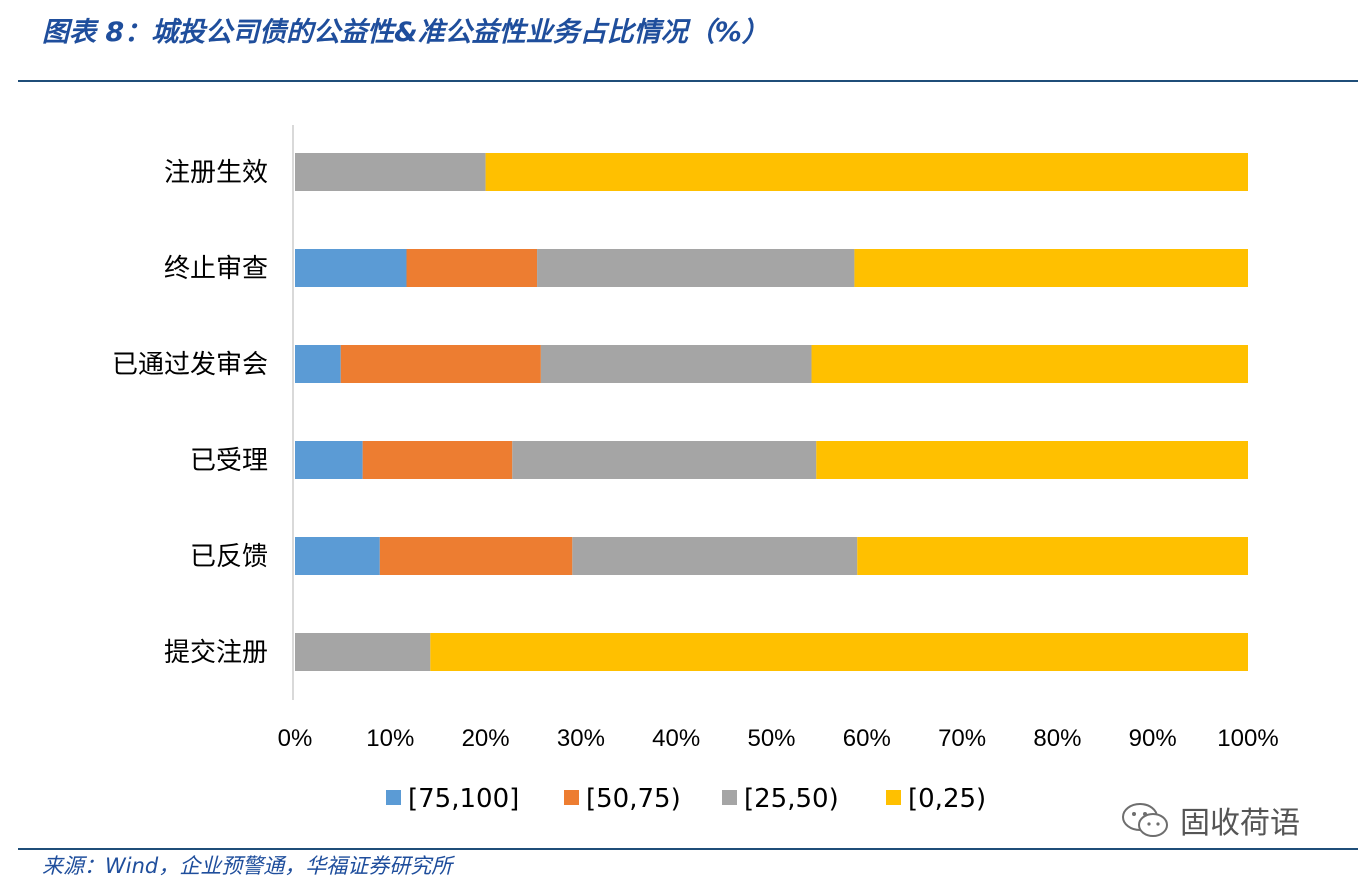  I want to click on category-label: 提交注册, so click(216, 653).